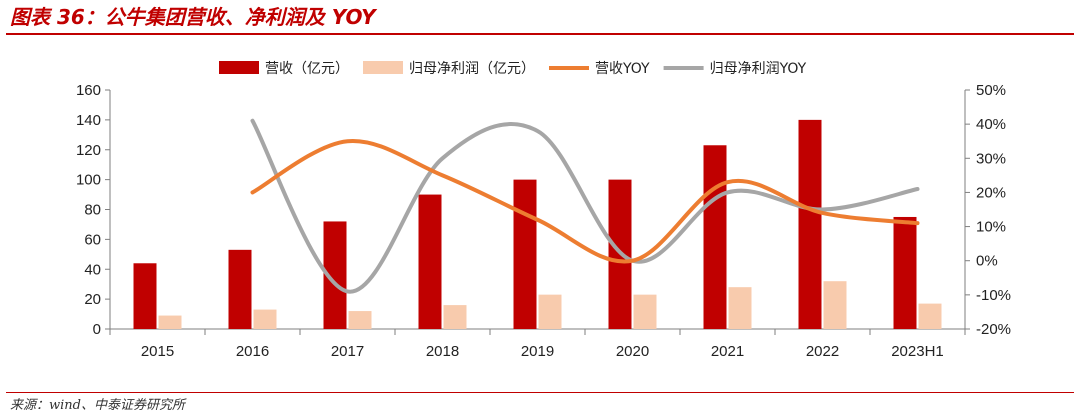 Image resolution: width=1080 pixels, height=416 pixels. I want to click on title-divider, so click(540, 34).